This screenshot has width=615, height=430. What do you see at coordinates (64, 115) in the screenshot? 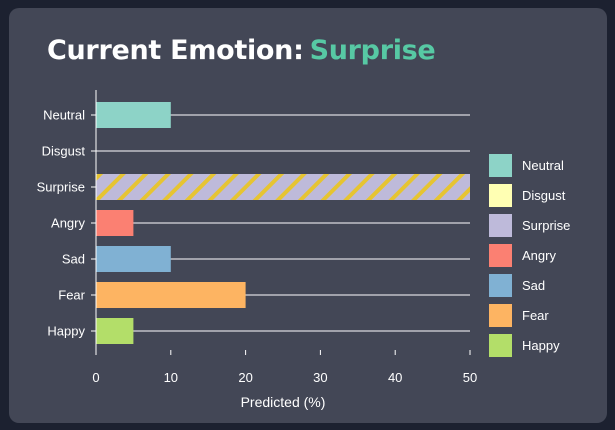
I see `y-tick-neutral: Neutral` at bounding box center [64, 115].